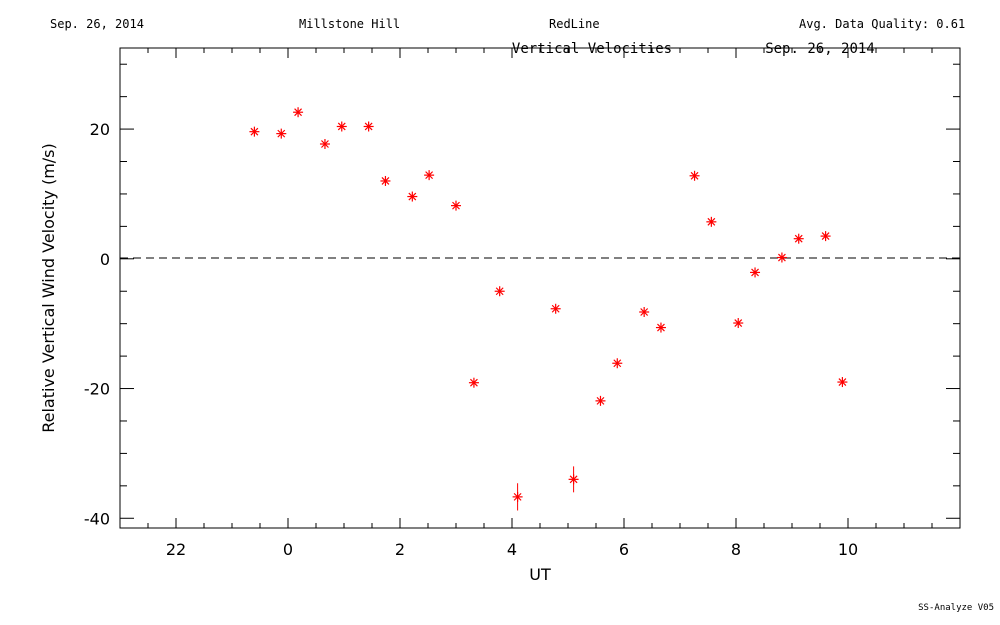 The image size is (1000, 625). I want to click on x-tick-label: 10, so click(848, 549).